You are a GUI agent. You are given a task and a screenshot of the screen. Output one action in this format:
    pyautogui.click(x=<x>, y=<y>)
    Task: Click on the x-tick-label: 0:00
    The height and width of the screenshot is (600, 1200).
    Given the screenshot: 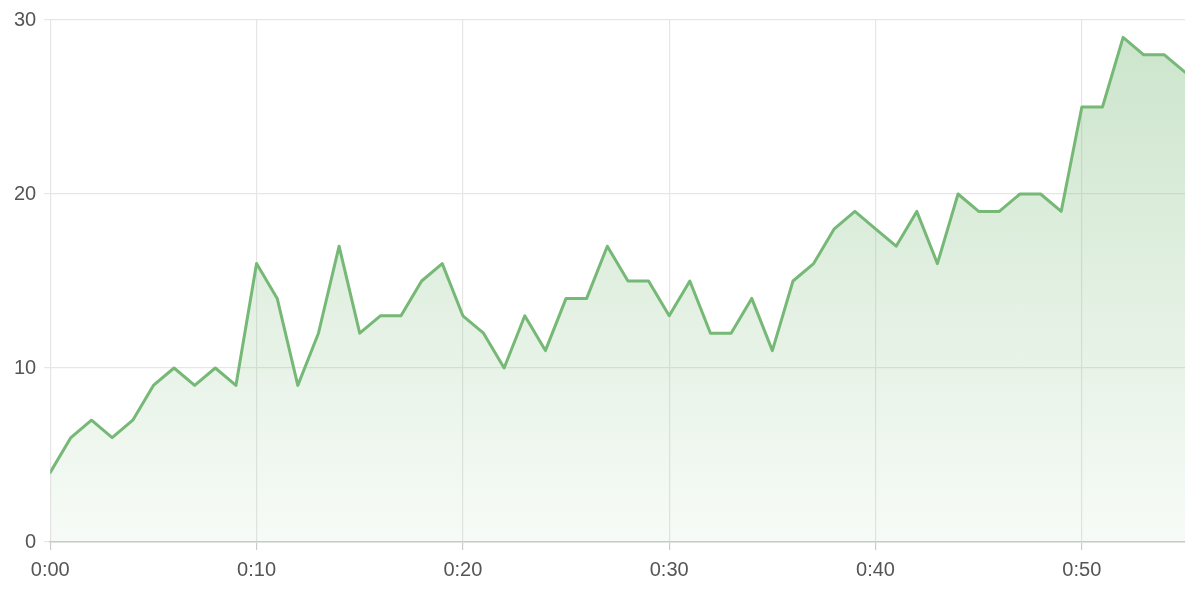 What is the action you would take?
    pyautogui.click(x=50, y=568)
    